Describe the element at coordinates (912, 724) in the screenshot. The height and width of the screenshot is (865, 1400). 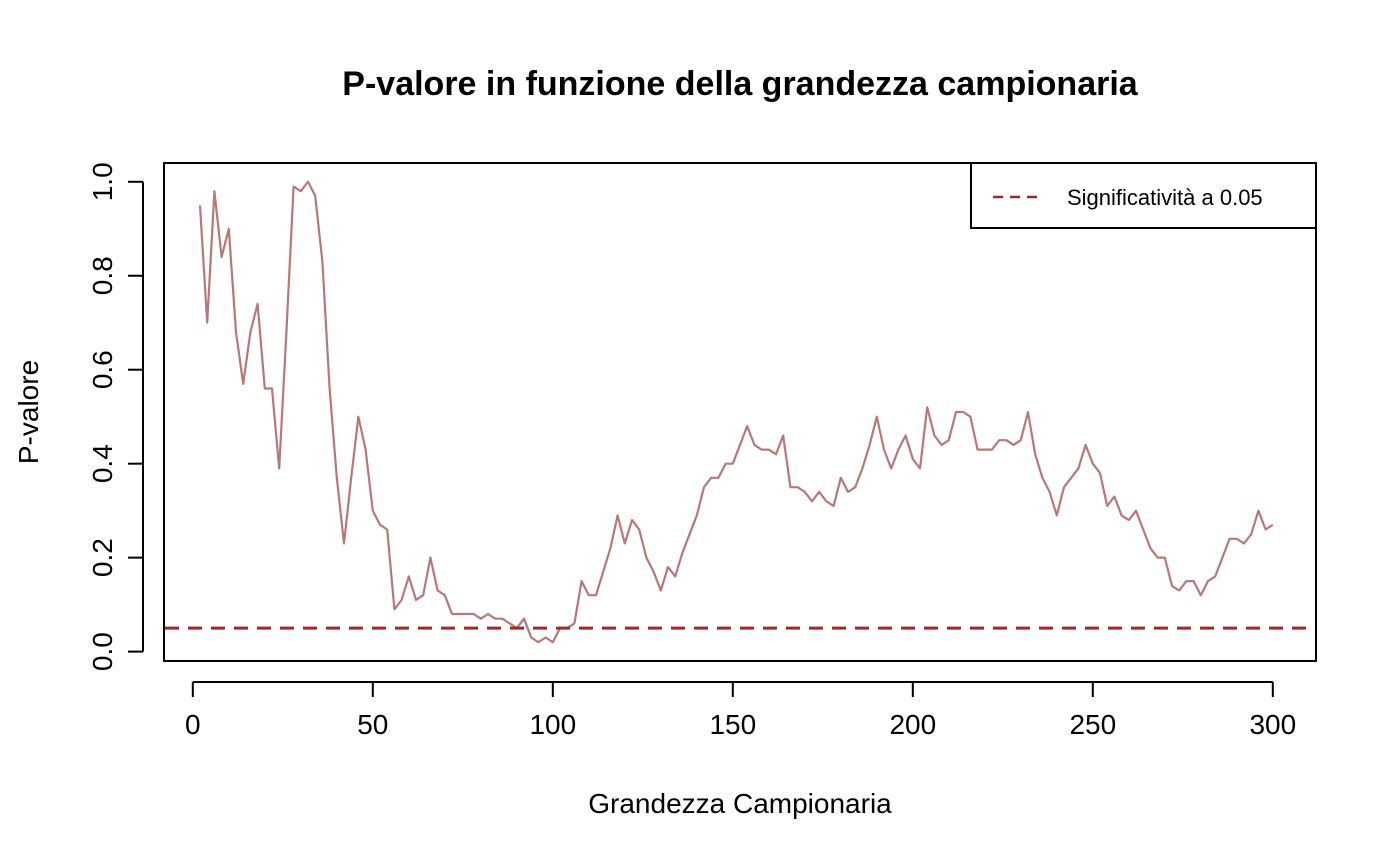
I see `x-tick-label: 200` at that location.